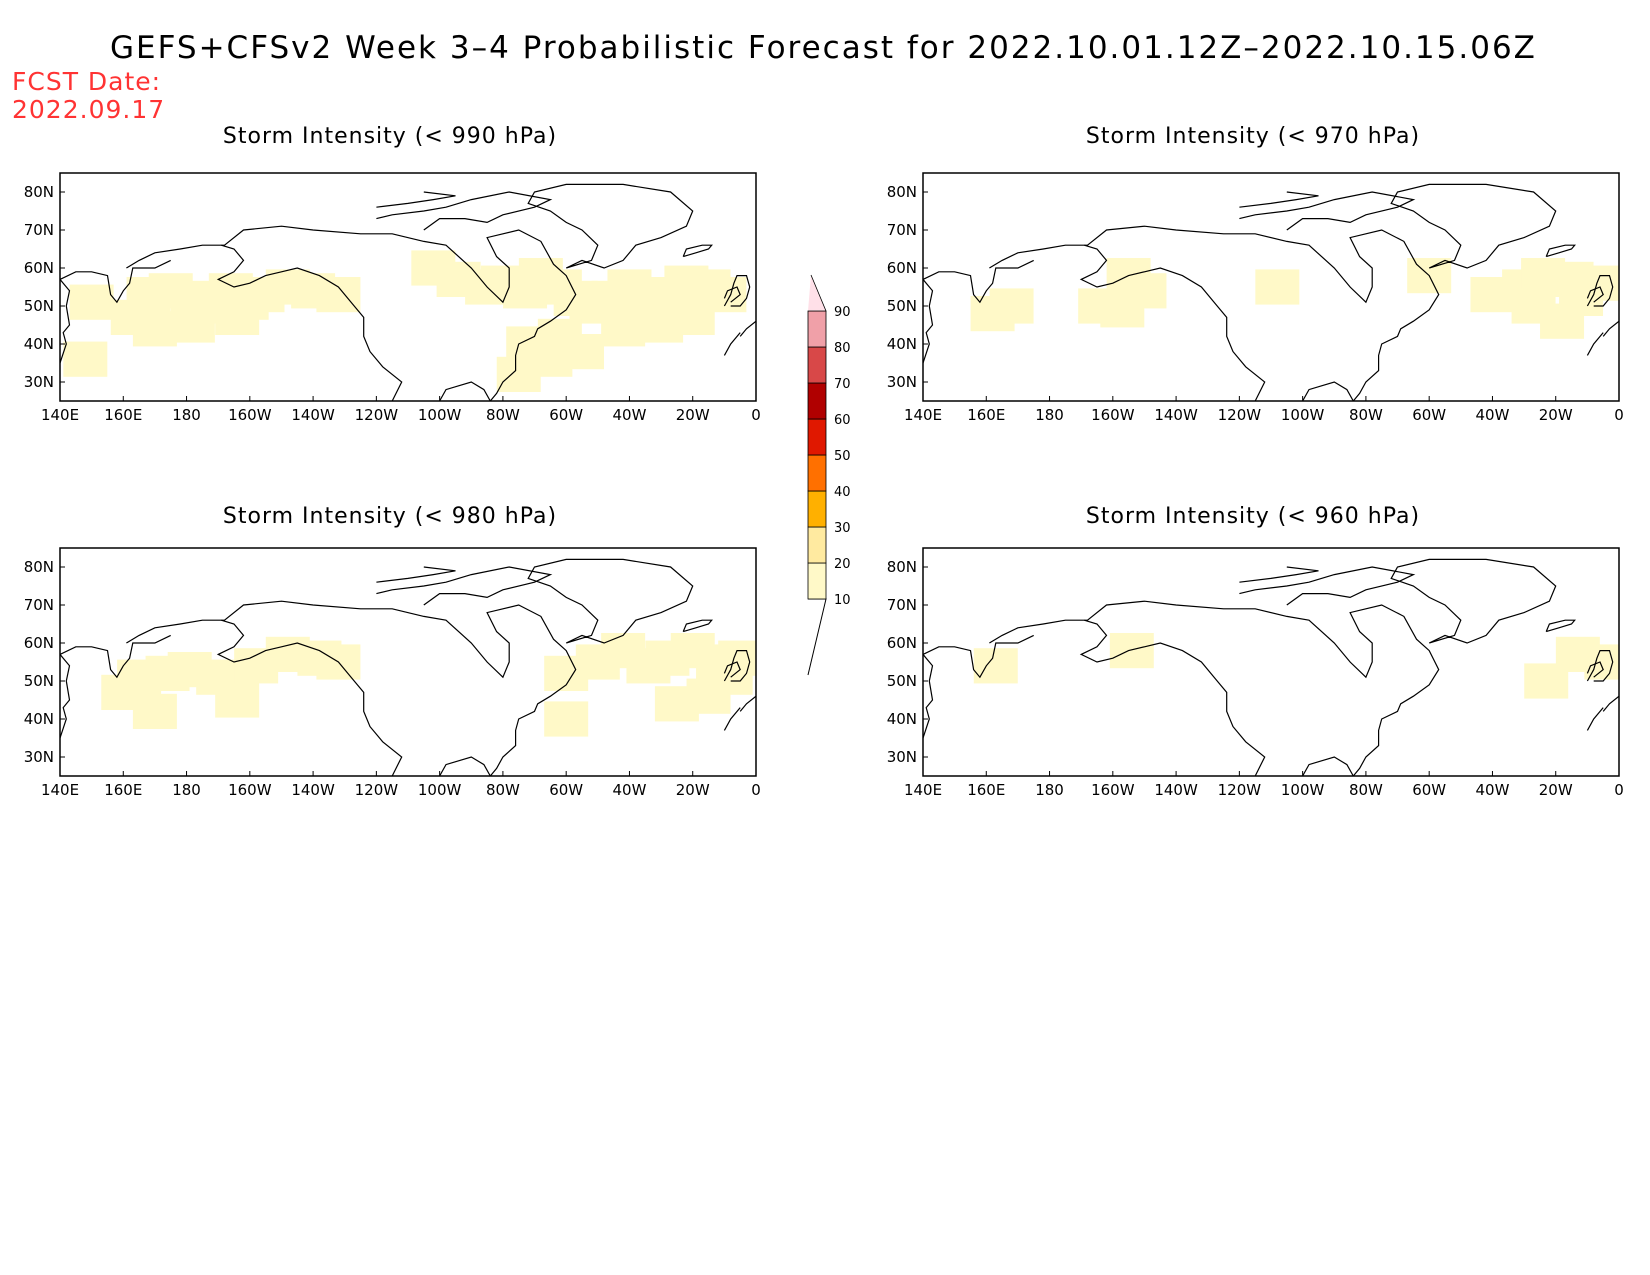  I want to click on lat-tick-label: 60N, so click(902, 268).